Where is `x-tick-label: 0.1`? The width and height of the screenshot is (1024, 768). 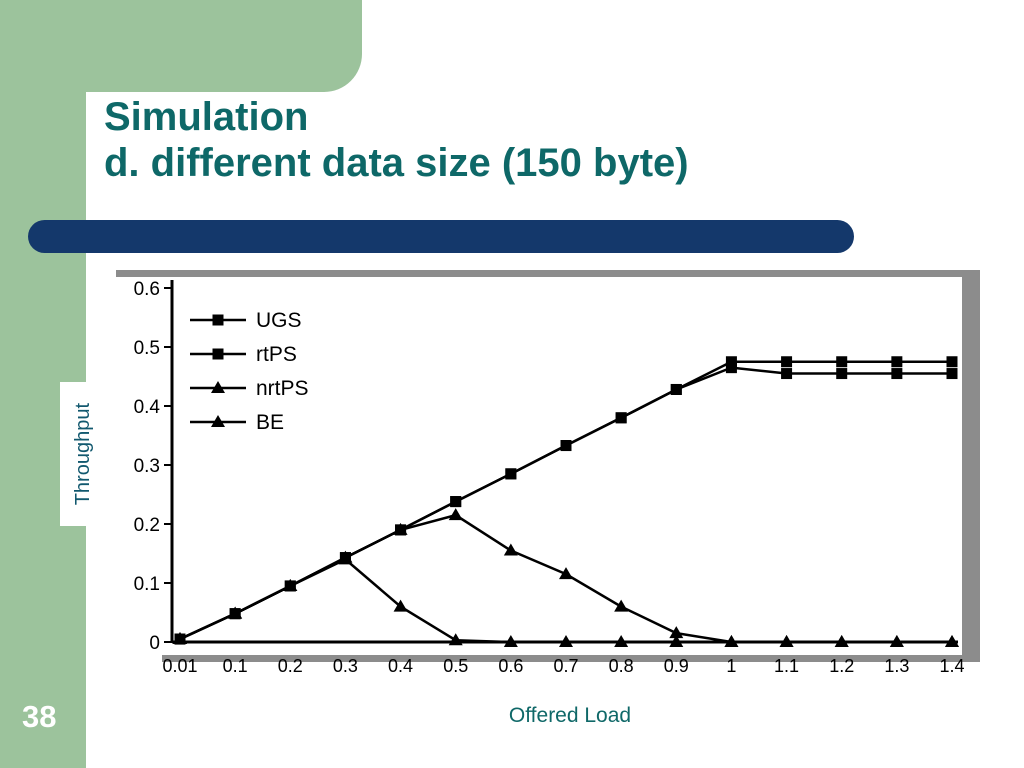
x-tick-label: 0.1 is located at coordinates (235, 666).